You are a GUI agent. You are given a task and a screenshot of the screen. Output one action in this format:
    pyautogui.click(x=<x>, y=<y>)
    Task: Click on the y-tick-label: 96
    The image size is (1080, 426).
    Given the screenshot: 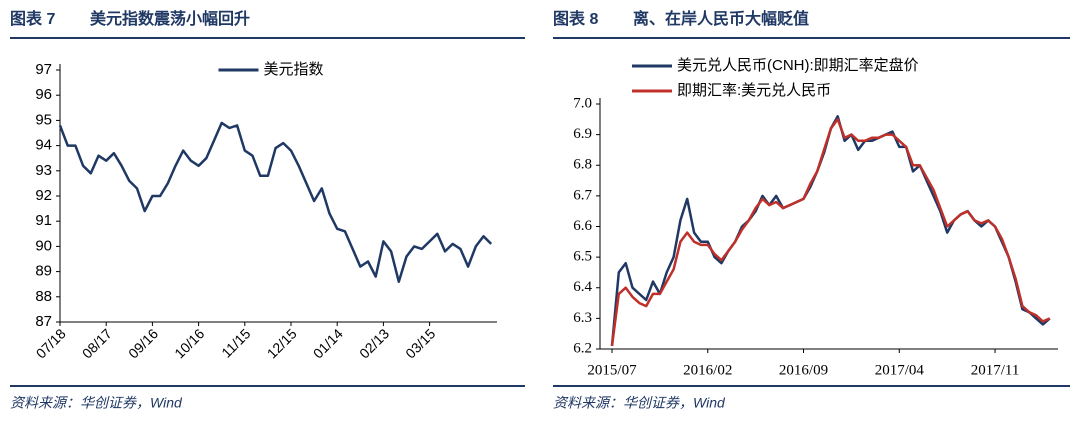 What is the action you would take?
    pyautogui.click(x=43, y=94)
    